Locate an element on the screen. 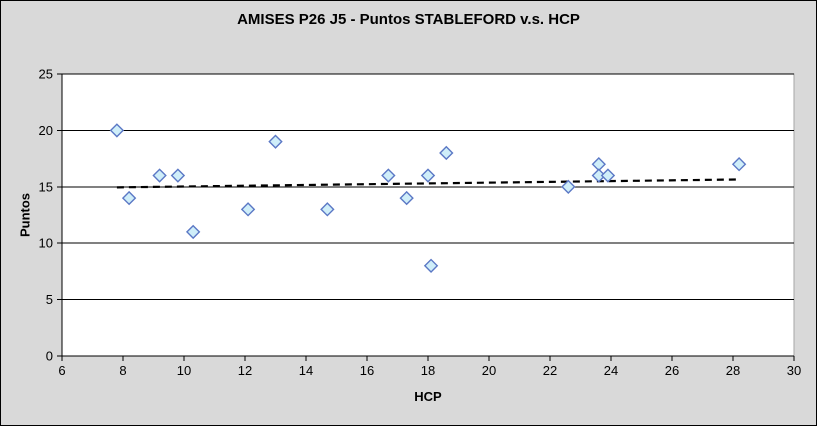 The width and height of the screenshot is (817, 426). x-tick-label-12: 12 is located at coordinates (245, 370).